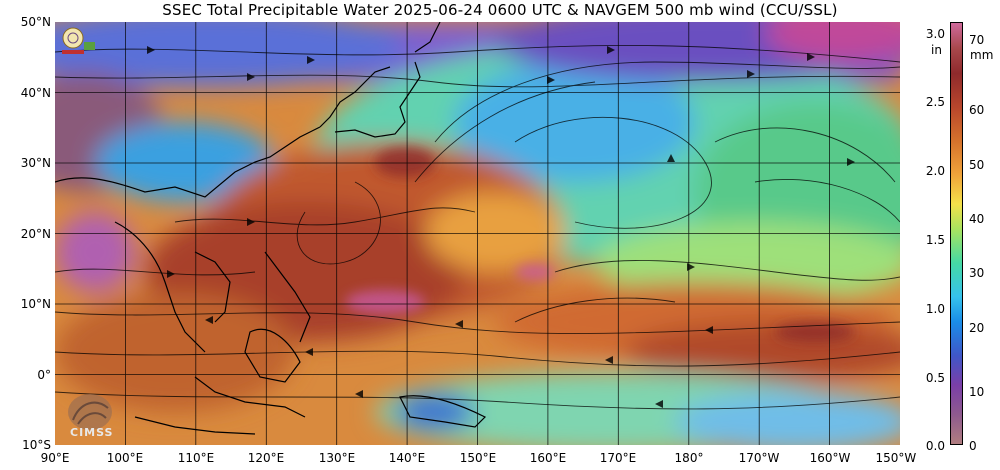  Describe the element at coordinates (266, 458) in the screenshot. I see `lon-label: 120°E` at that location.